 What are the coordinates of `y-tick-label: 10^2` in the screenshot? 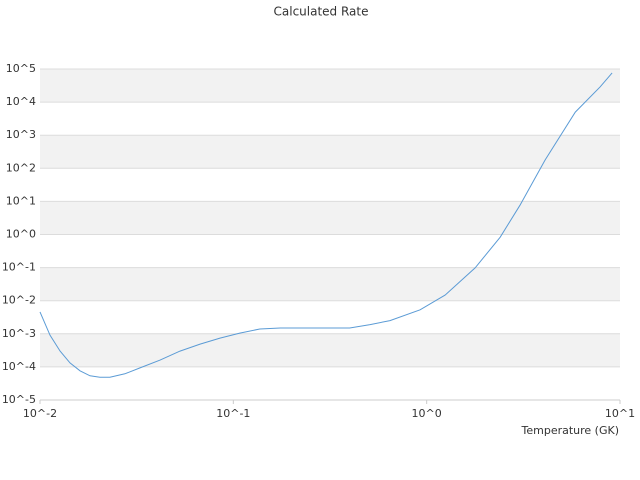 It's located at (21, 167).